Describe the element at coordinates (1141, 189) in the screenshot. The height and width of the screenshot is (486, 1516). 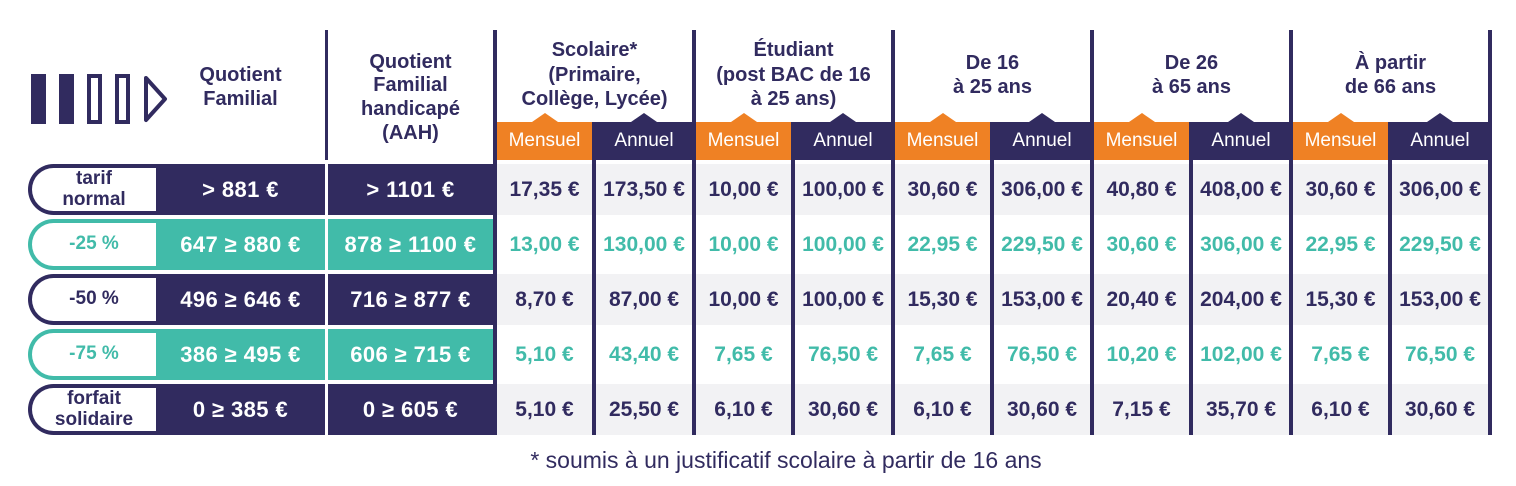
I see `price-cell: 40,80 €` at that location.